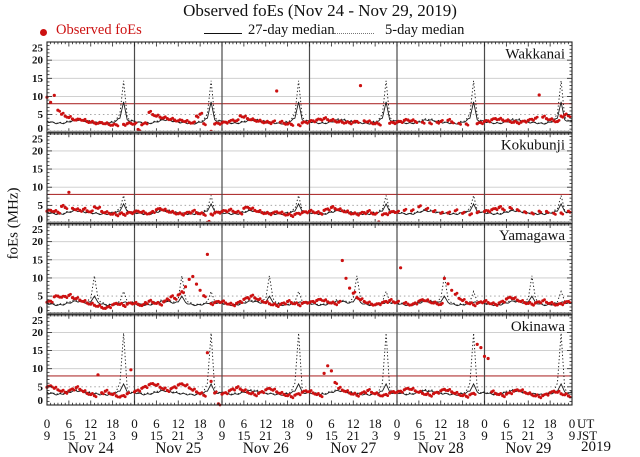  Describe the element at coordinates (440, 423) in the screenshot. I see `ut-tick-label: 12` at that location.